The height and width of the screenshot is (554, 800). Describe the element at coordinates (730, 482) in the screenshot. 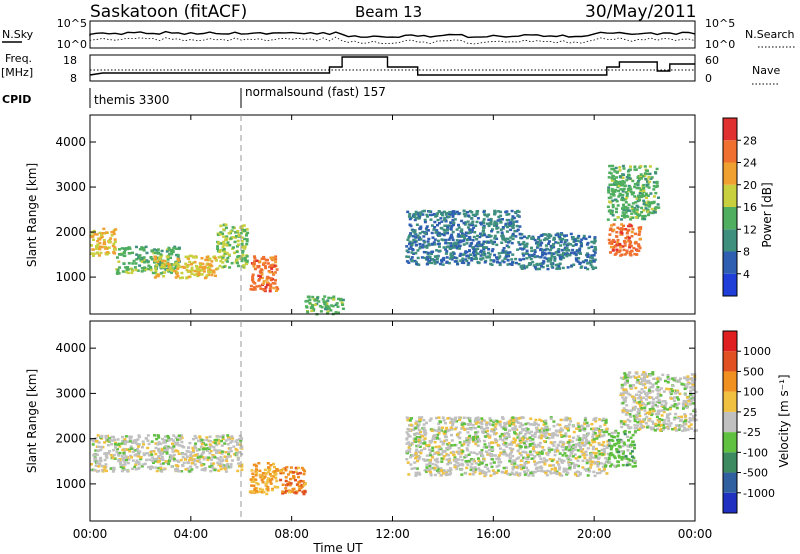

I see `colorbar-segment` at that location.